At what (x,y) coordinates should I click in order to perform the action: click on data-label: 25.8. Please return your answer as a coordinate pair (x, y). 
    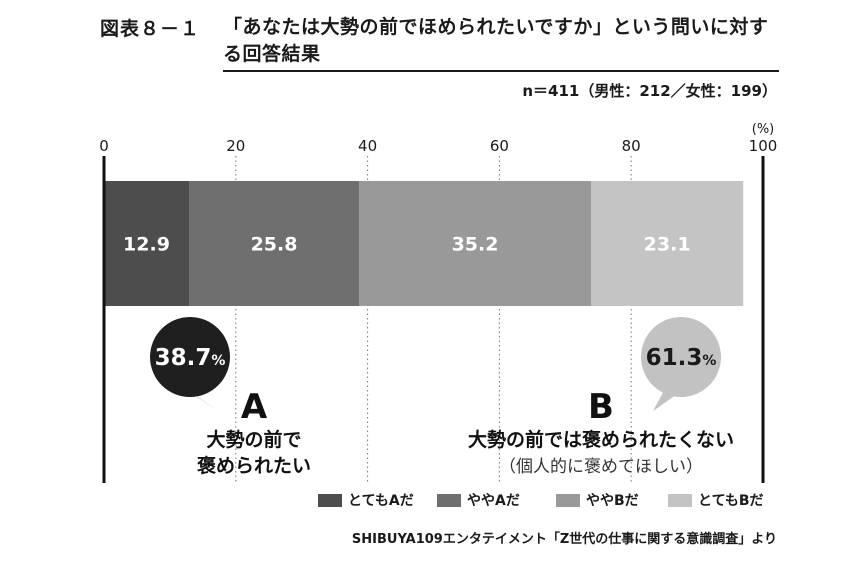
    Looking at the image, I should click on (274, 245).